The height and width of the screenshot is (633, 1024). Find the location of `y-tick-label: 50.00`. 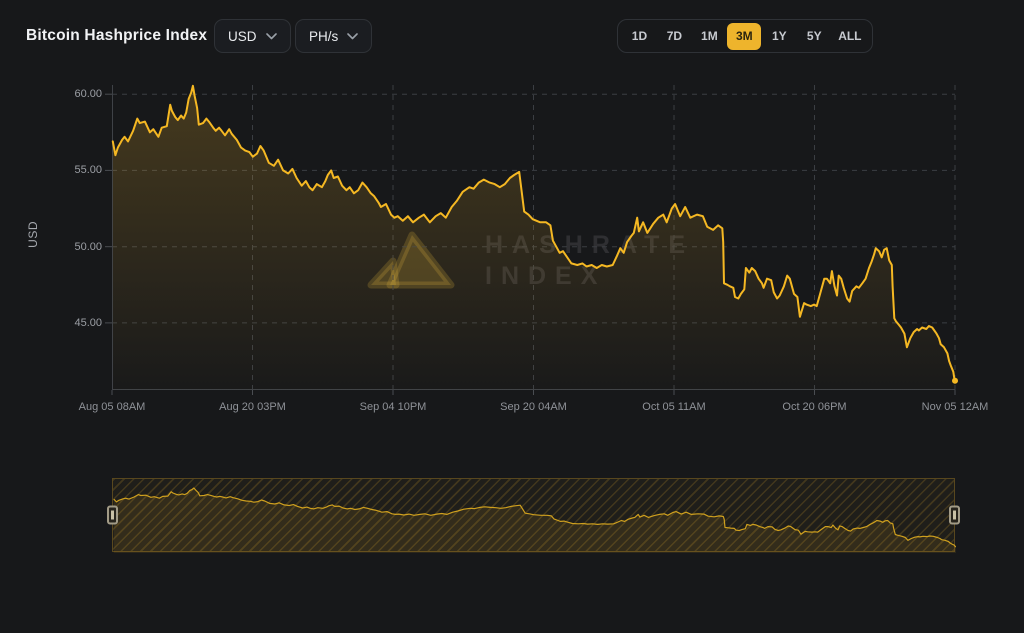

y-tick-label: 50.00 is located at coordinates (88, 246).